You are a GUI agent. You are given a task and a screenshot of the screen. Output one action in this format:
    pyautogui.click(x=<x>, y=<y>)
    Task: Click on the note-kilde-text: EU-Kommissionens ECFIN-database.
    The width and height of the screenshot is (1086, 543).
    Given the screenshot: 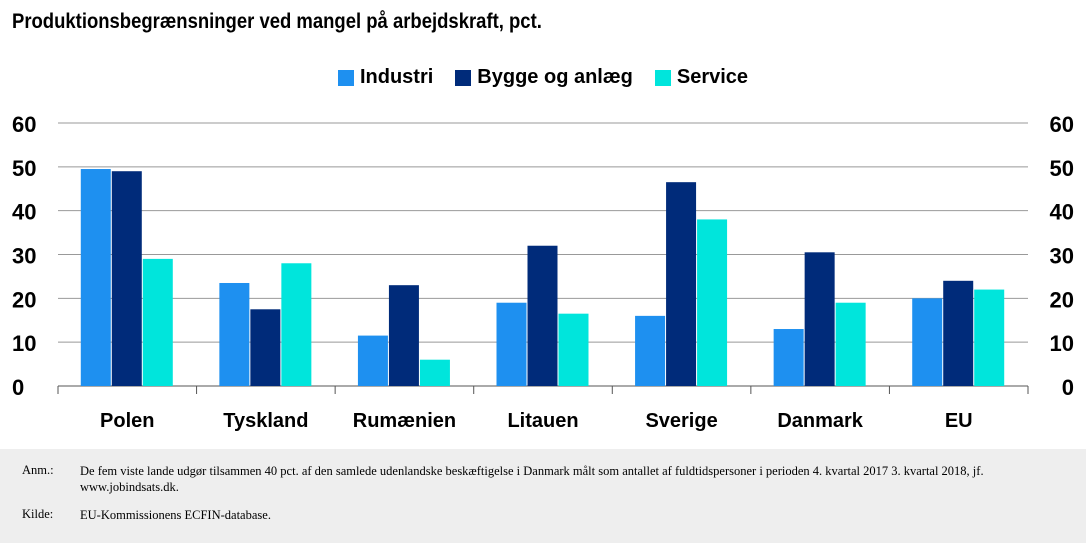 What is the action you would take?
    pyautogui.click(x=175, y=515)
    